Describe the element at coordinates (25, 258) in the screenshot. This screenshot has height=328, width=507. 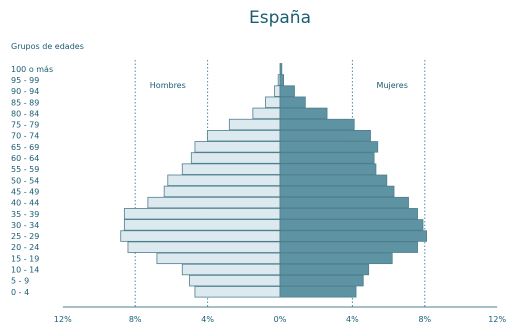
I see `y-tick-label: 15 - 19` at that location.